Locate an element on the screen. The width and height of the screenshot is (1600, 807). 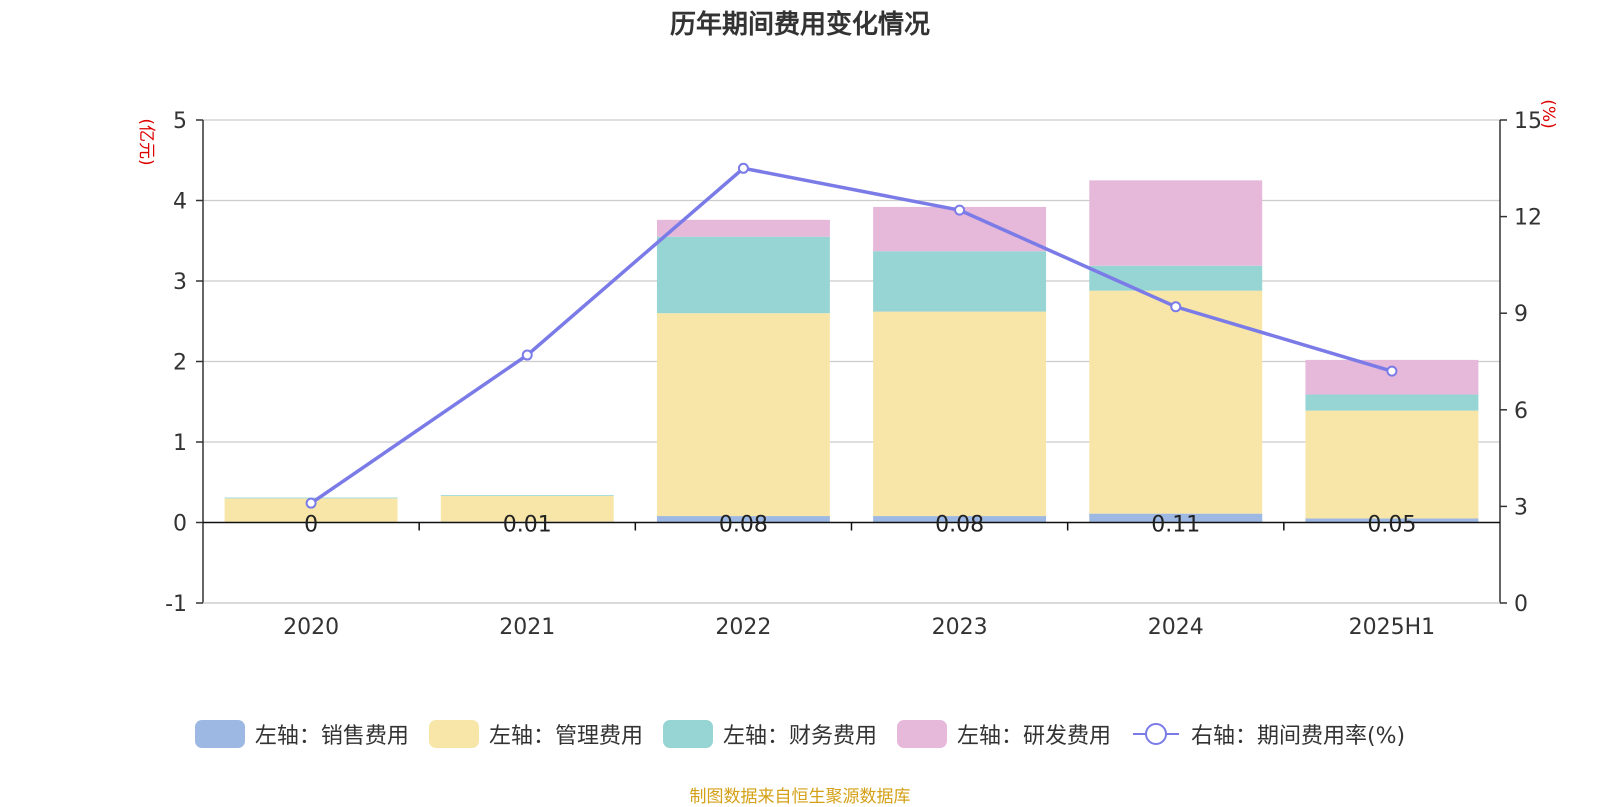
left-axis-tick-label: 0 is located at coordinates (180, 524).